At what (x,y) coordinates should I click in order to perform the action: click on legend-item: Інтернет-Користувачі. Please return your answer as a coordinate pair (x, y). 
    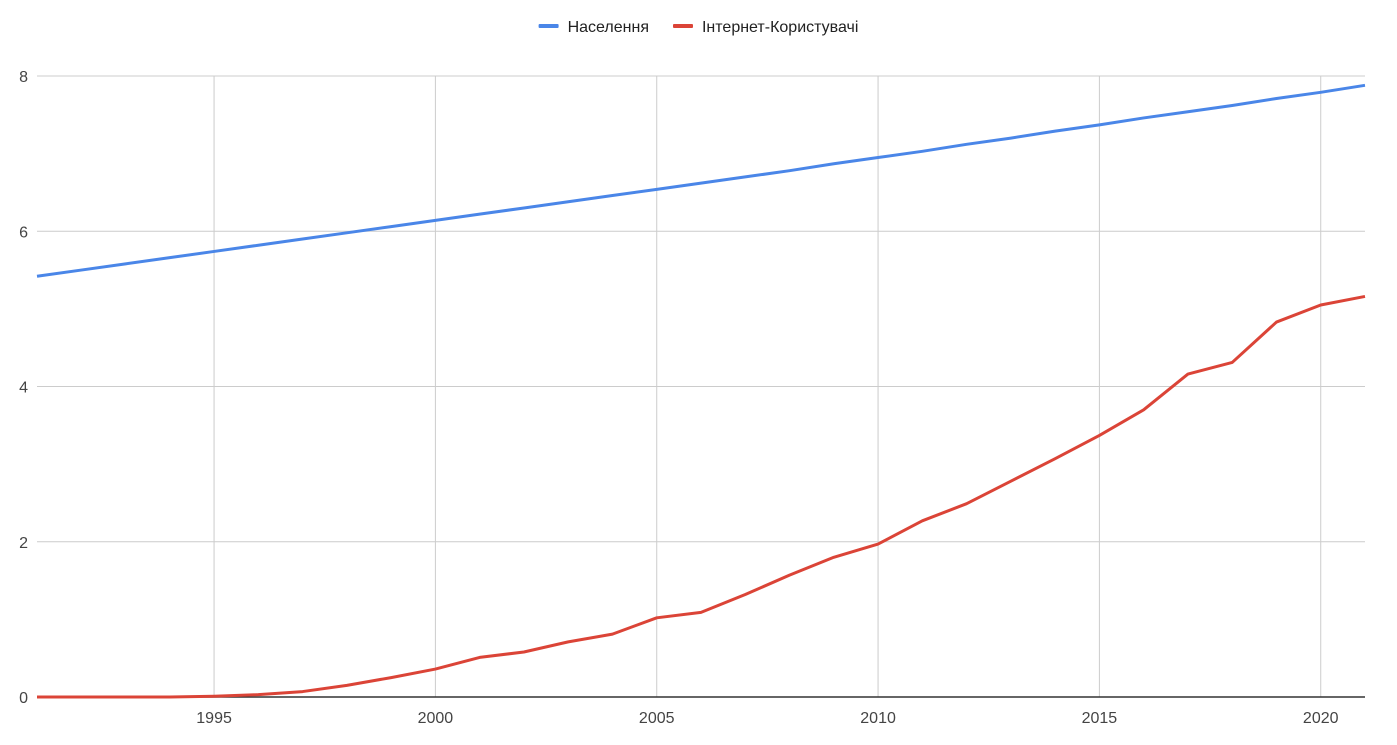
    Looking at the image, I should click on (765, 27).